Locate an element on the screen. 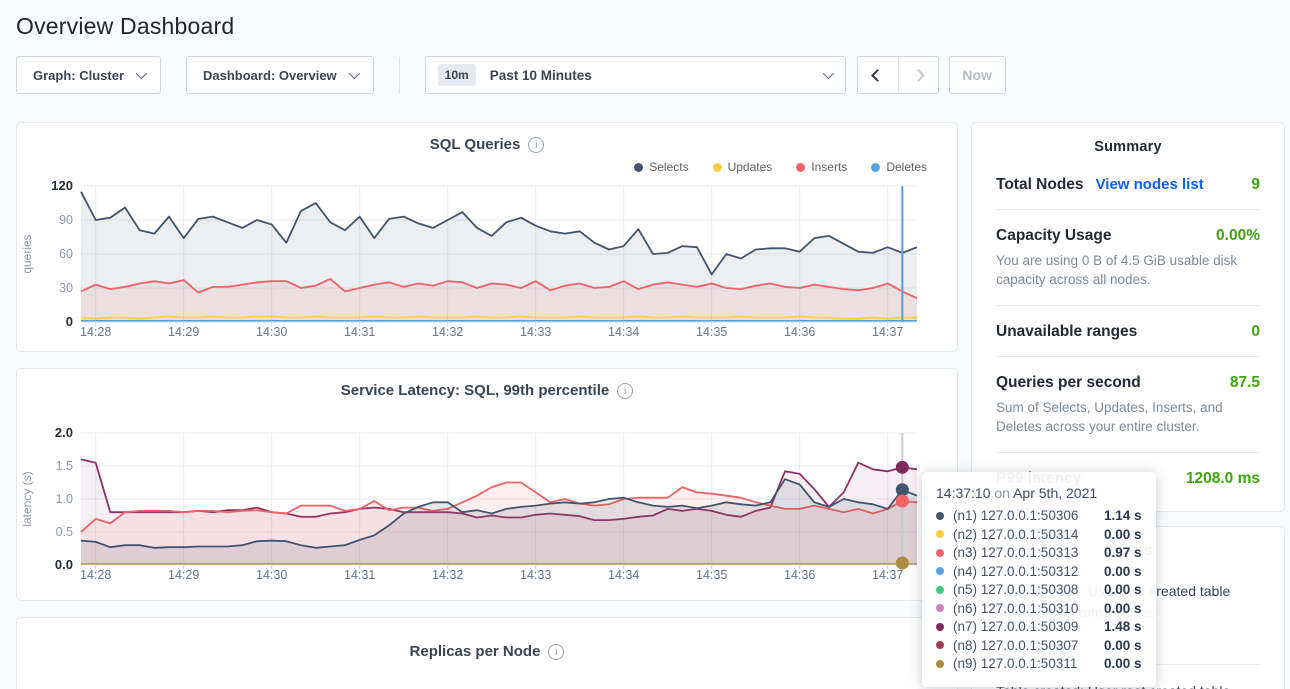  time-range-badge: 10m is located at coordinates (456, 75).